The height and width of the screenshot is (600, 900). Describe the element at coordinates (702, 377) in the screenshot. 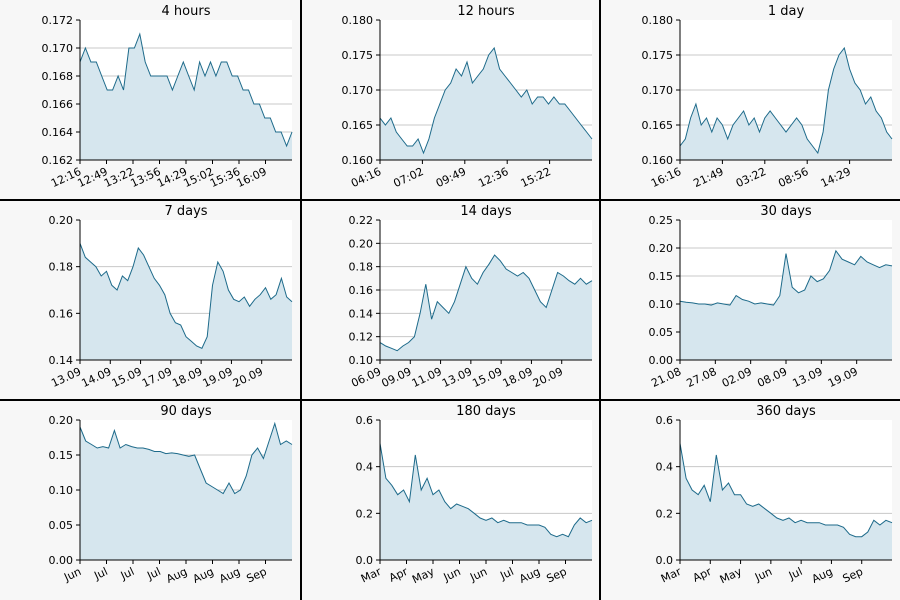

I see `x-tick-label: 27.08` at that location.